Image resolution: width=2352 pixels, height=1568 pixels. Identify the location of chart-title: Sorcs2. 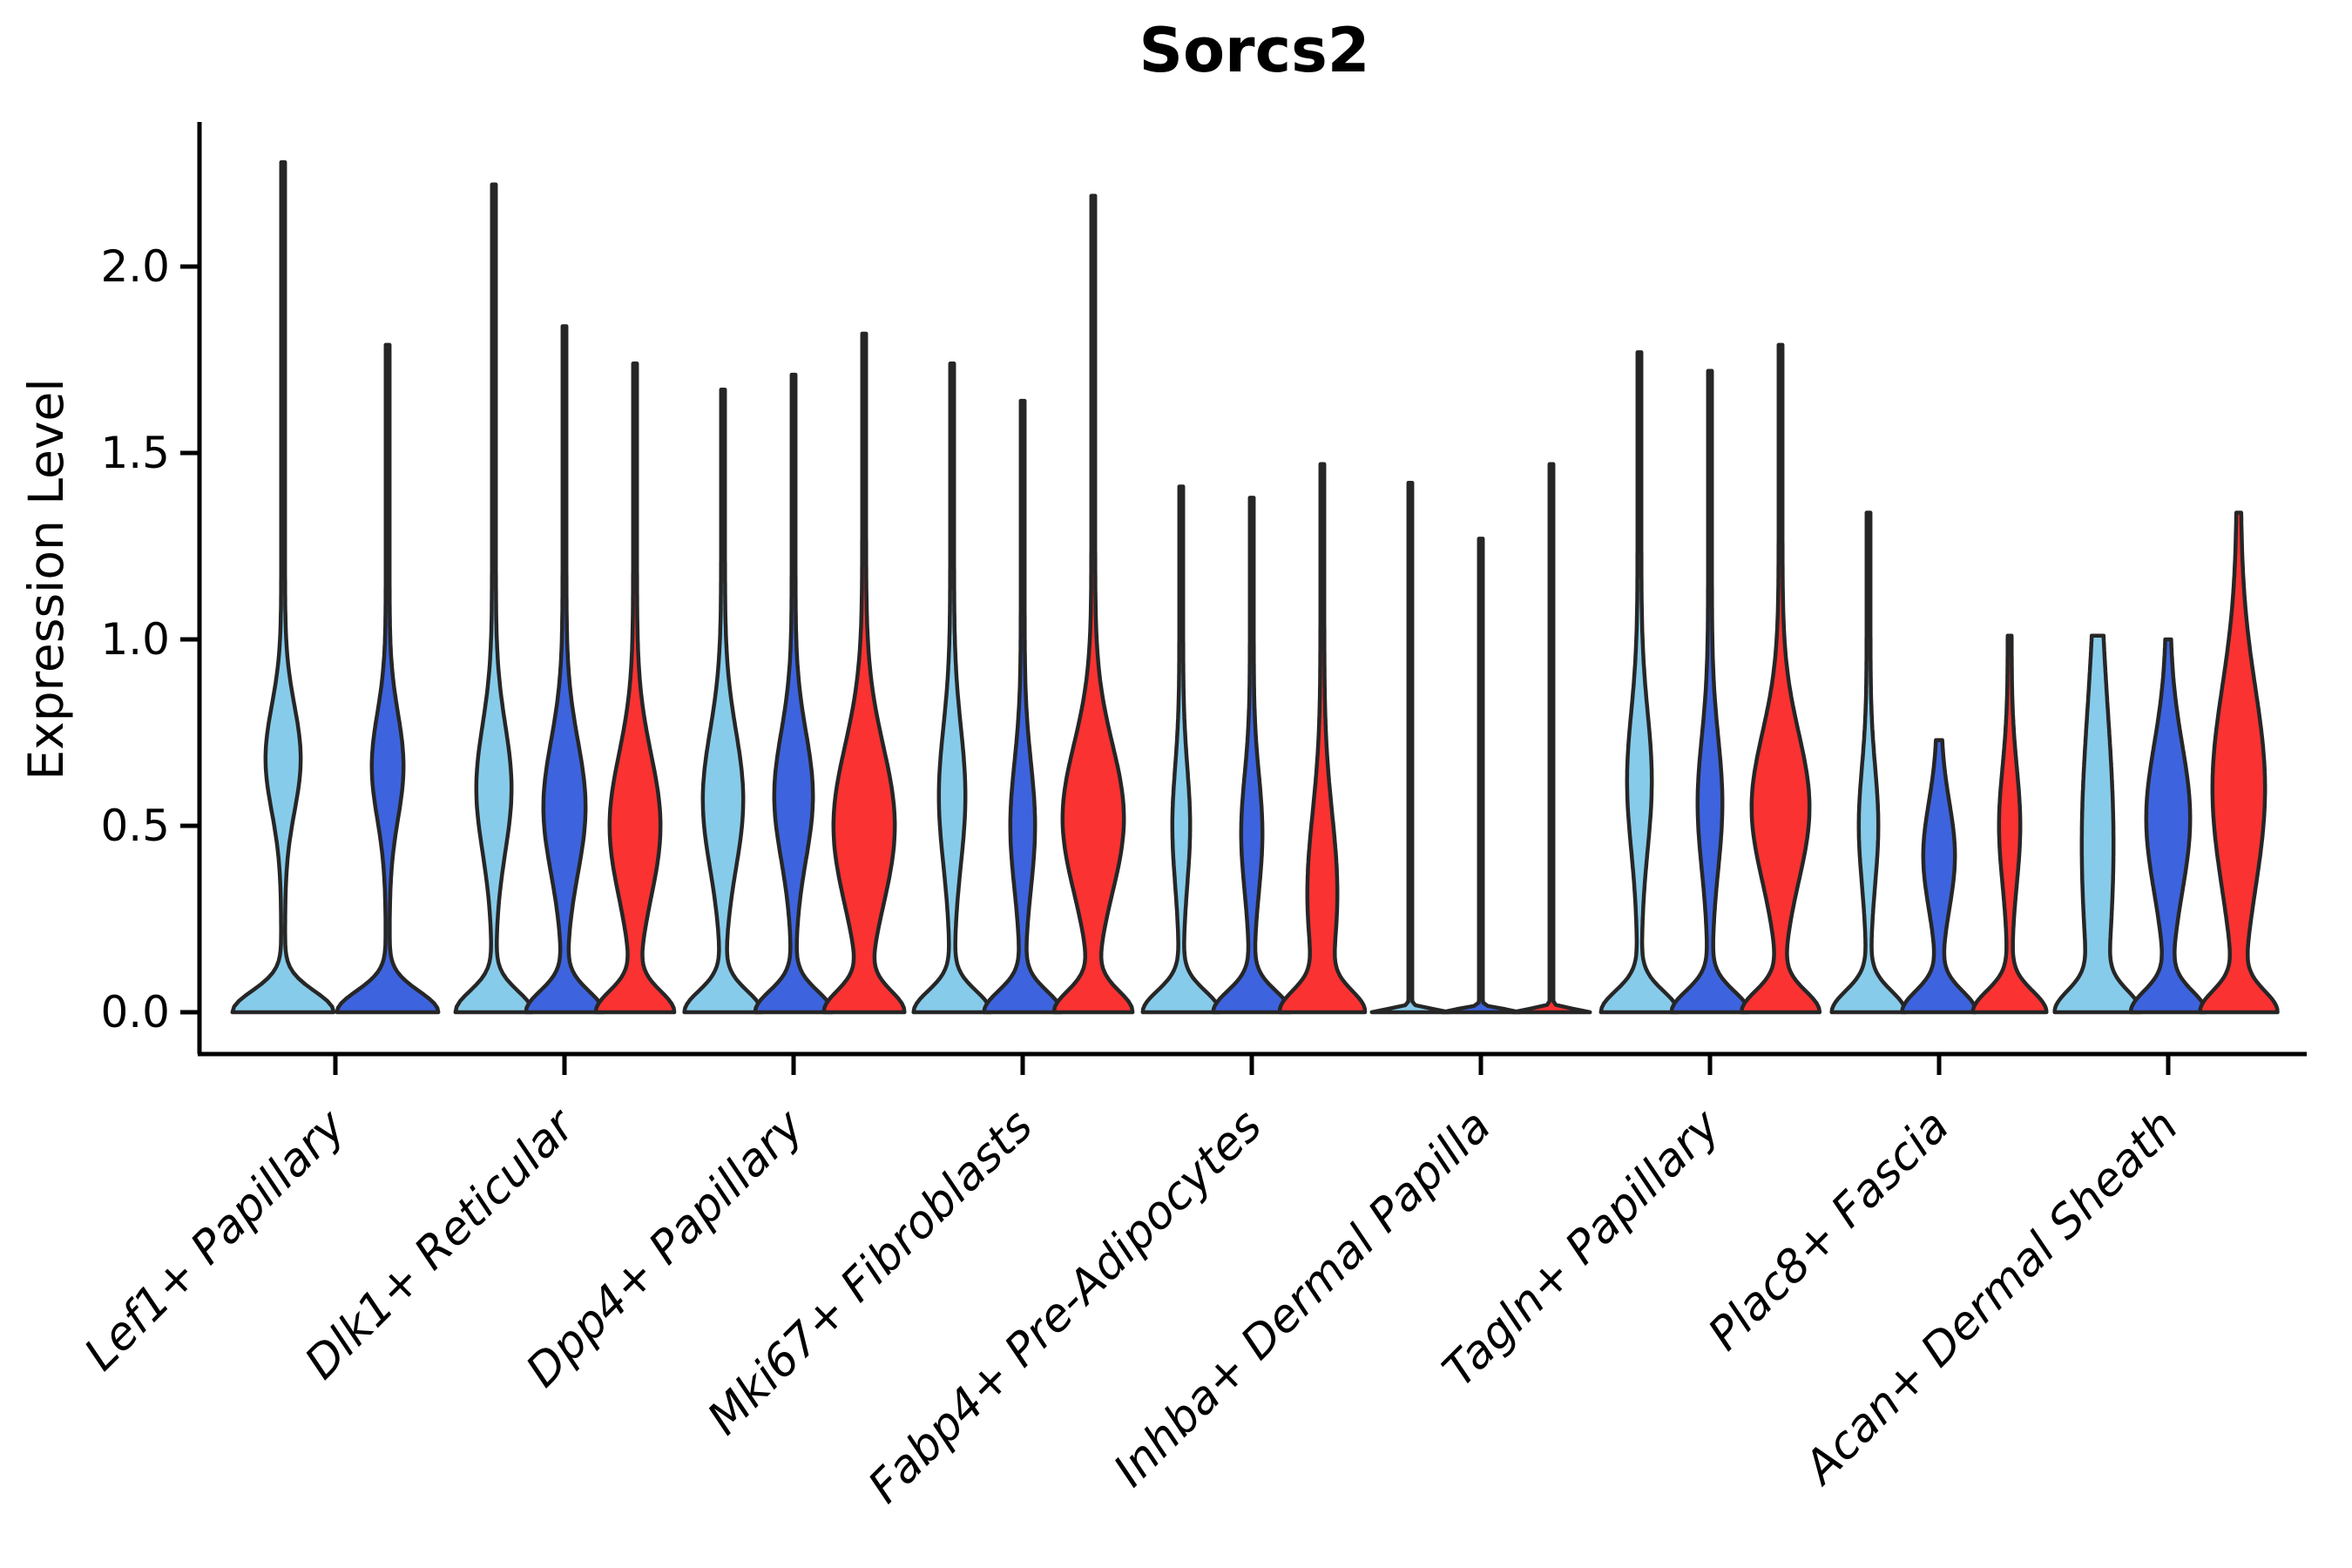
(1254, 50).